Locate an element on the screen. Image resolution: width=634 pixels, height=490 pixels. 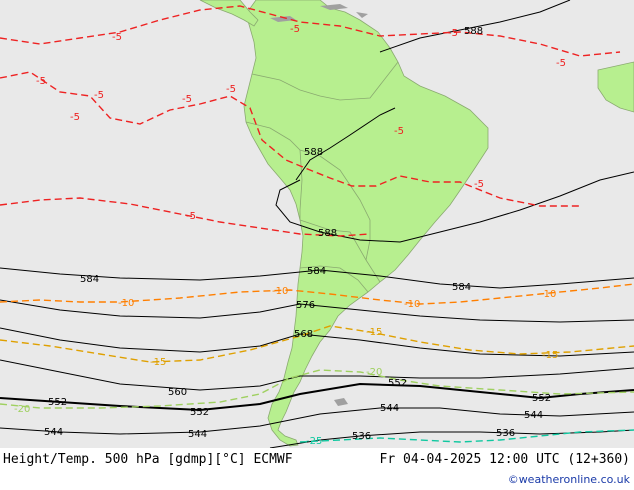
isotherm-minus20 is located at coordinates (317, 389).